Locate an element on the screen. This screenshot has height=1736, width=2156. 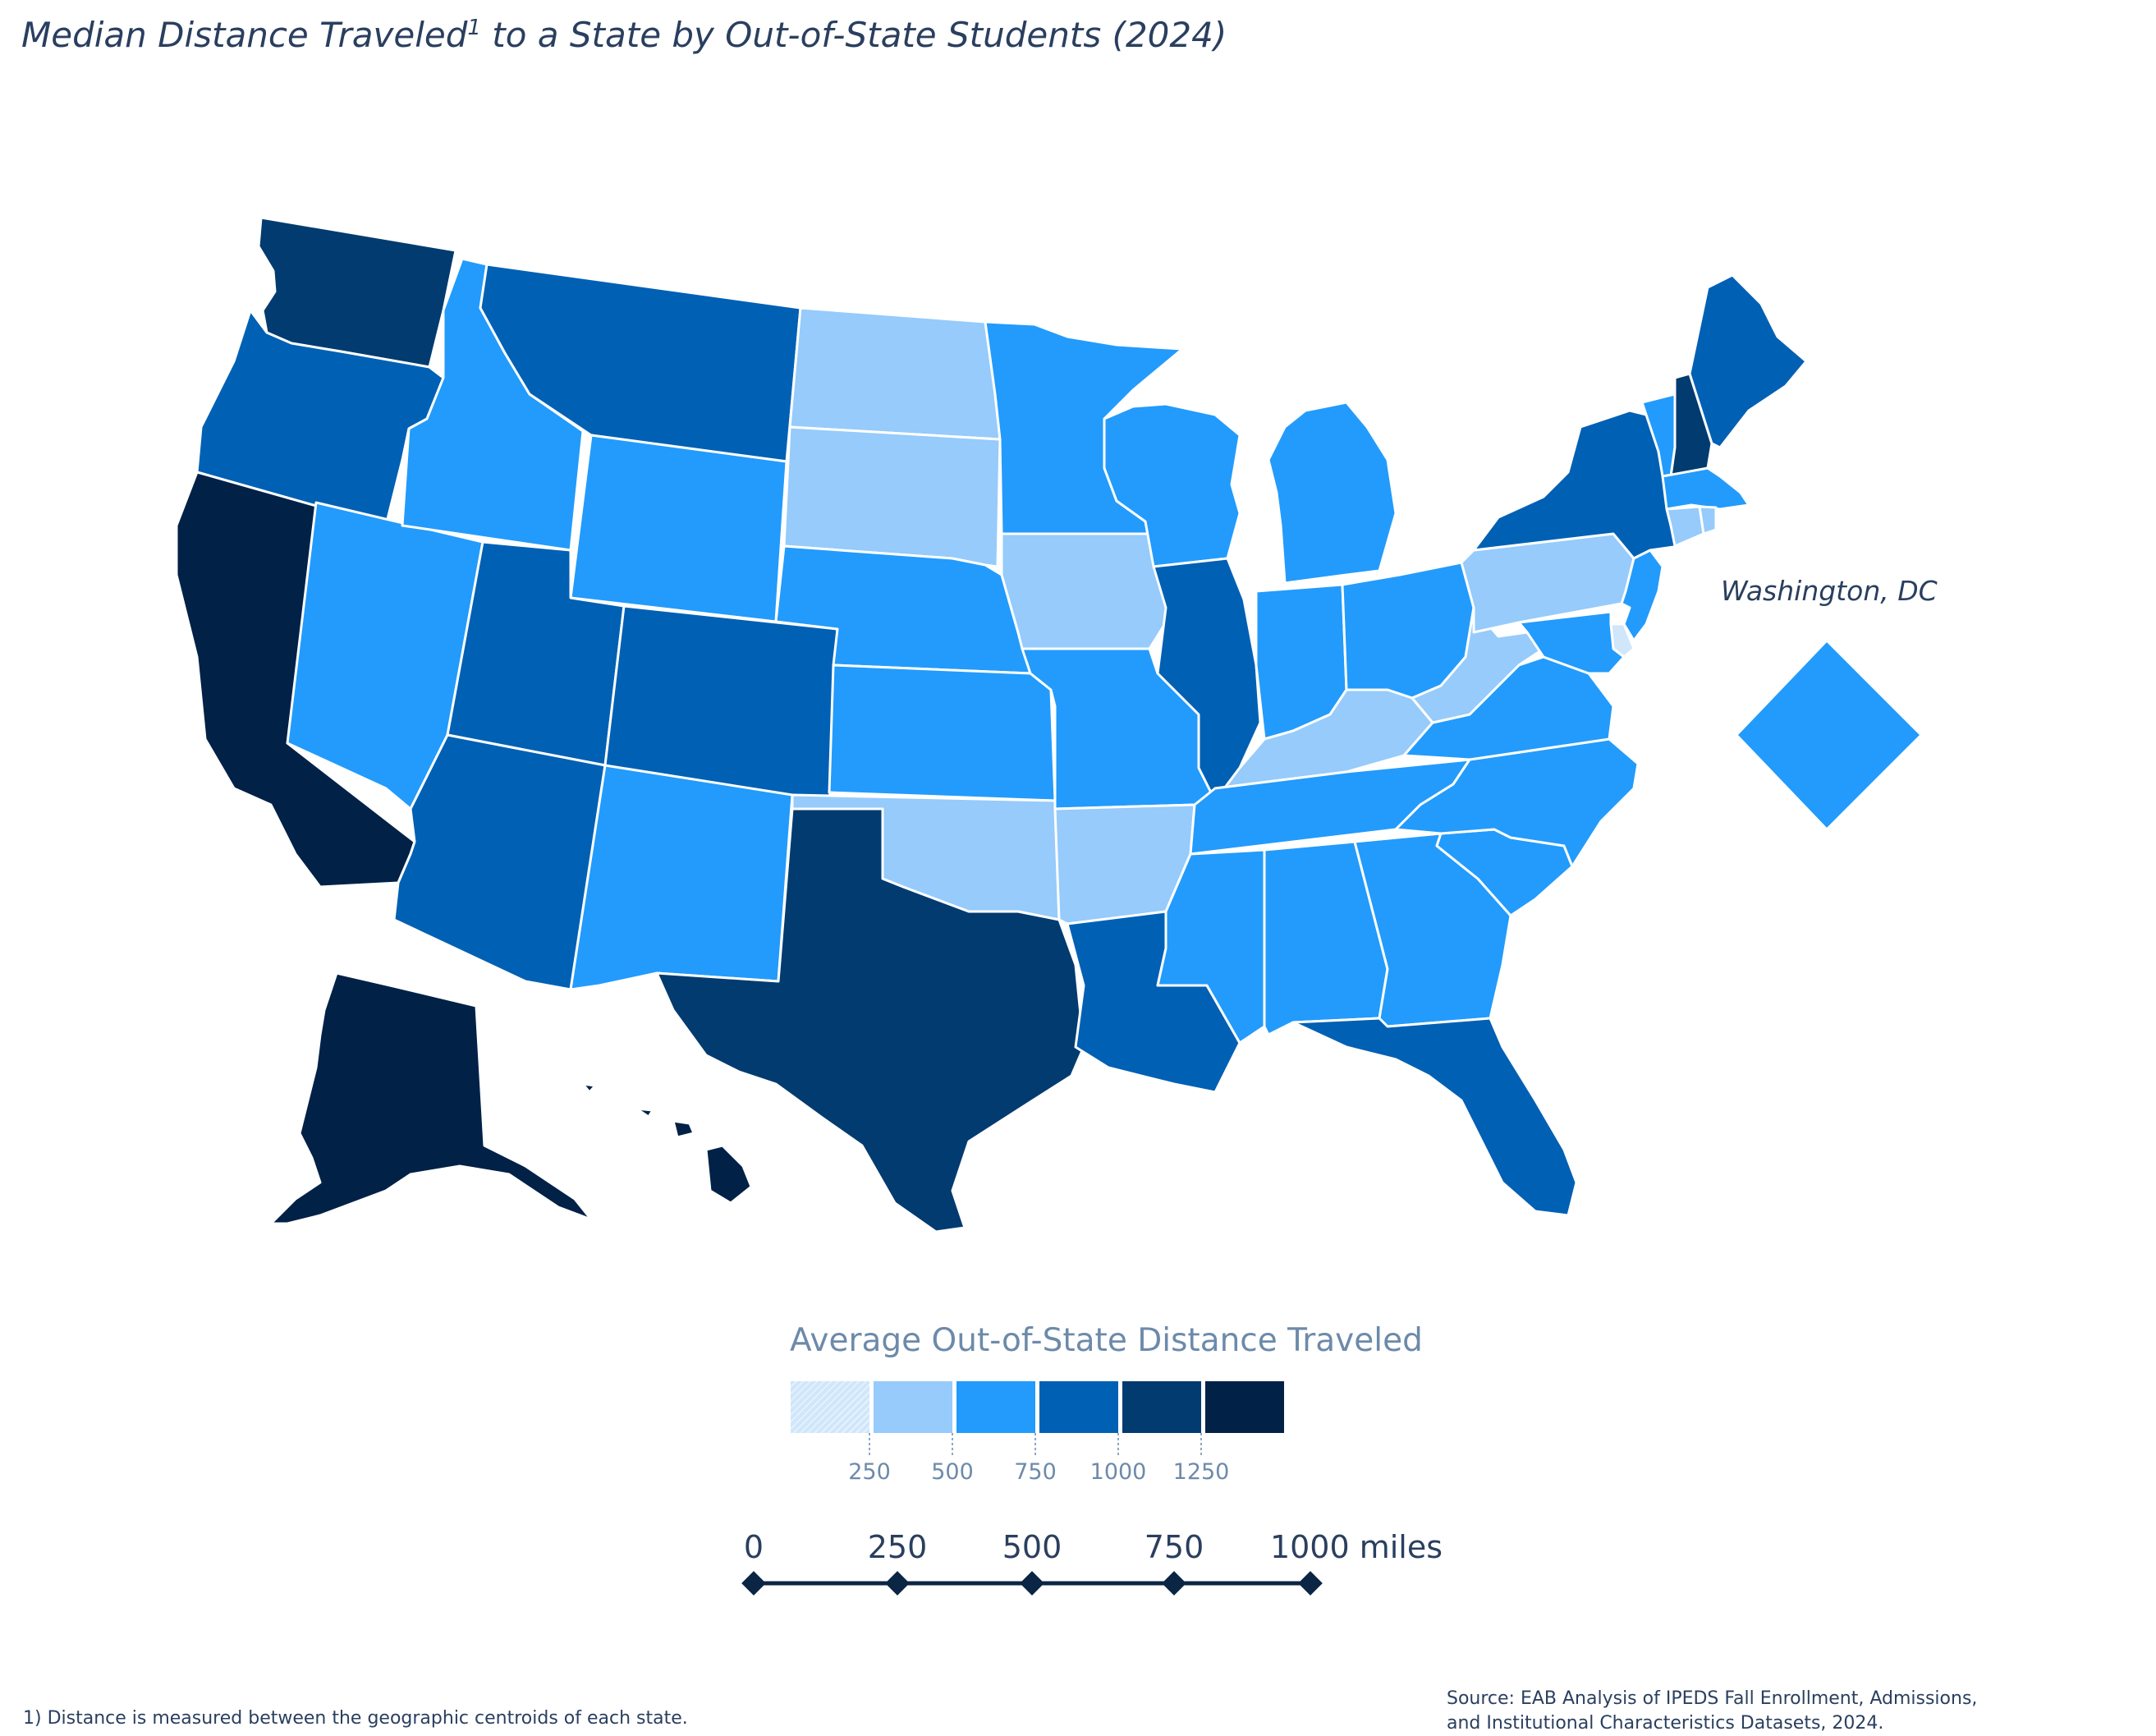
state-NM is located at coordinates (681, 877).